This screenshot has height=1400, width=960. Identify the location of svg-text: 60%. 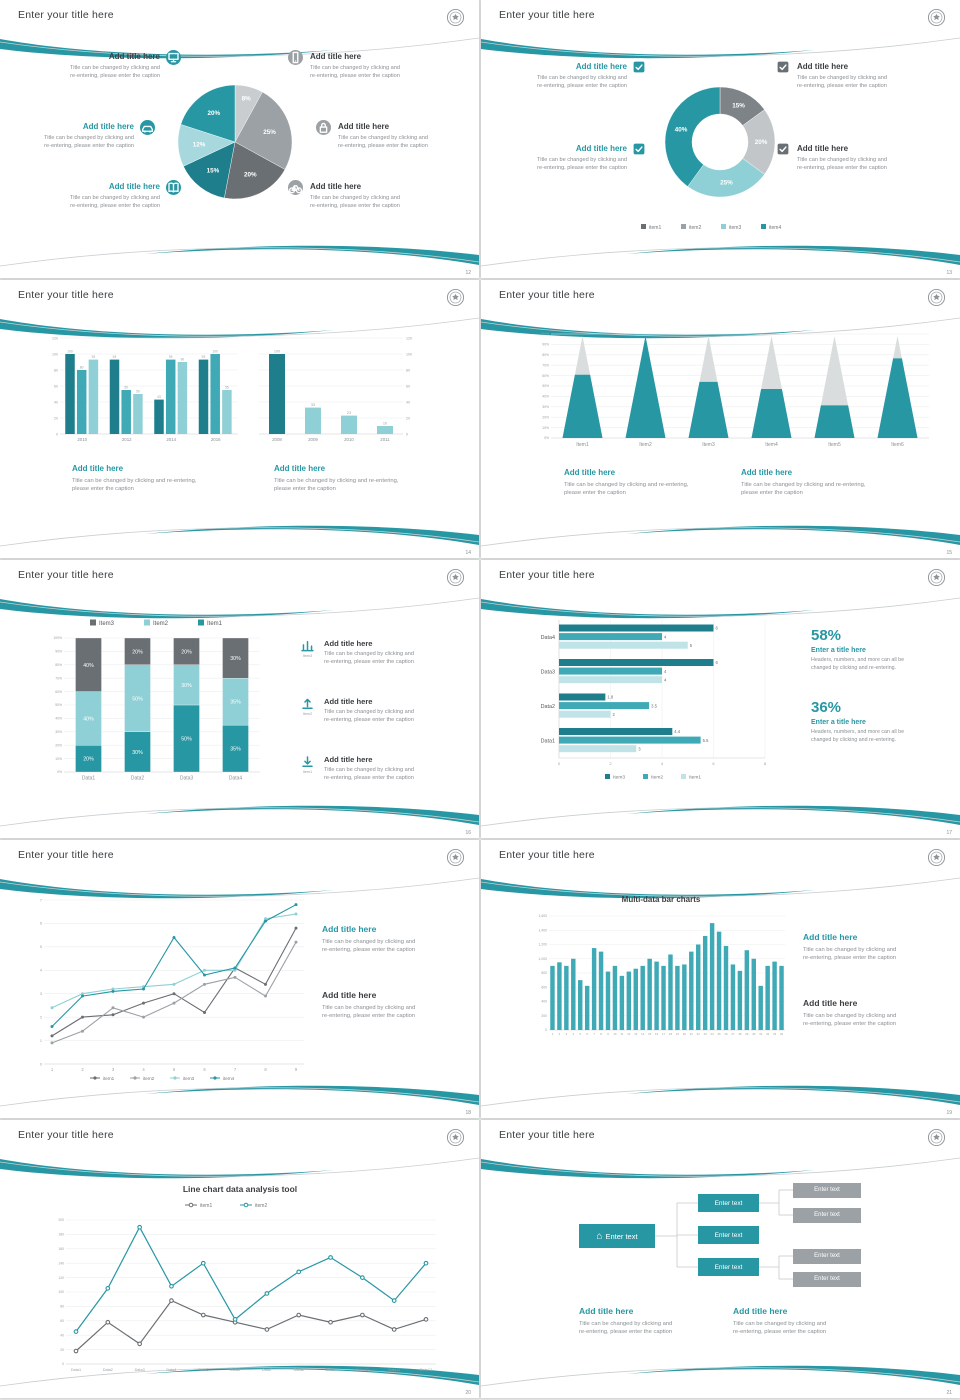
(58, 692).